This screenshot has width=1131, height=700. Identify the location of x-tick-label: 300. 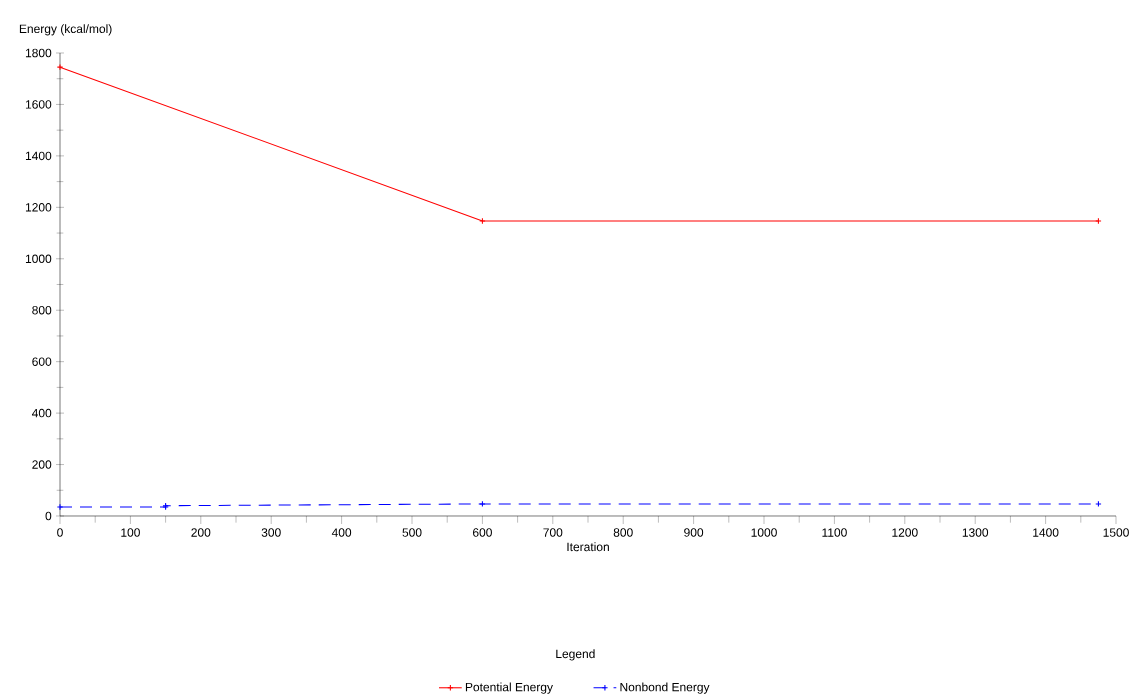
(271, 532).